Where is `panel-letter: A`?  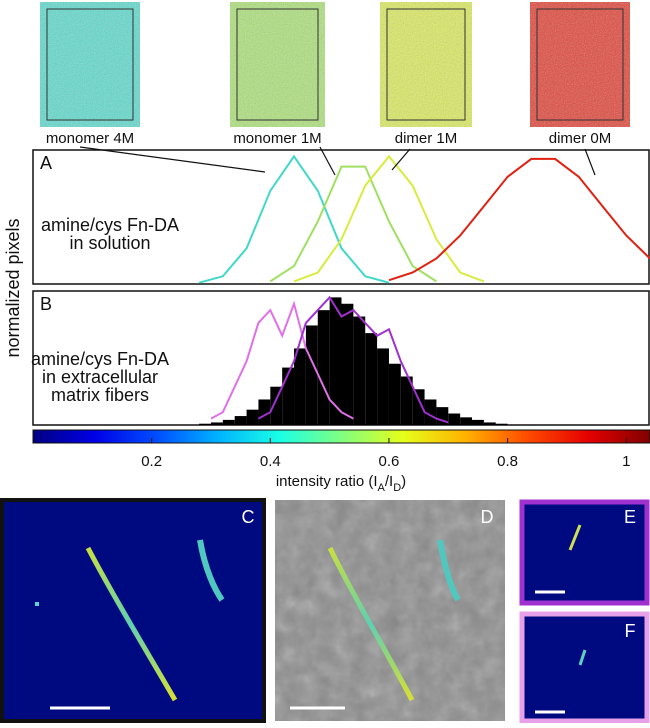
panel-letter: A is located at coordinates (46, 163).